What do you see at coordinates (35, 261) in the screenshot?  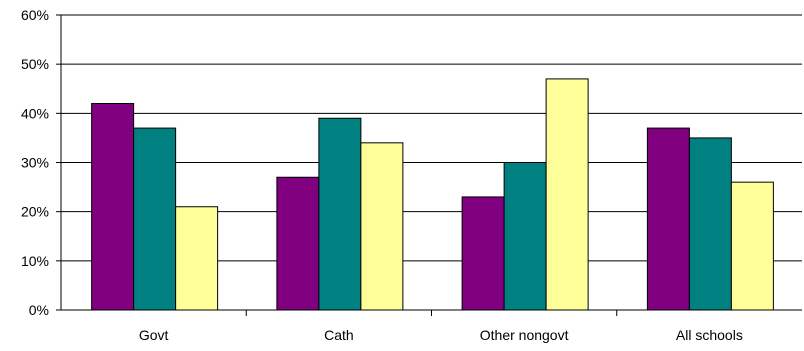 I see `y-tick-label: 10%` at bounding box center [35, 261].